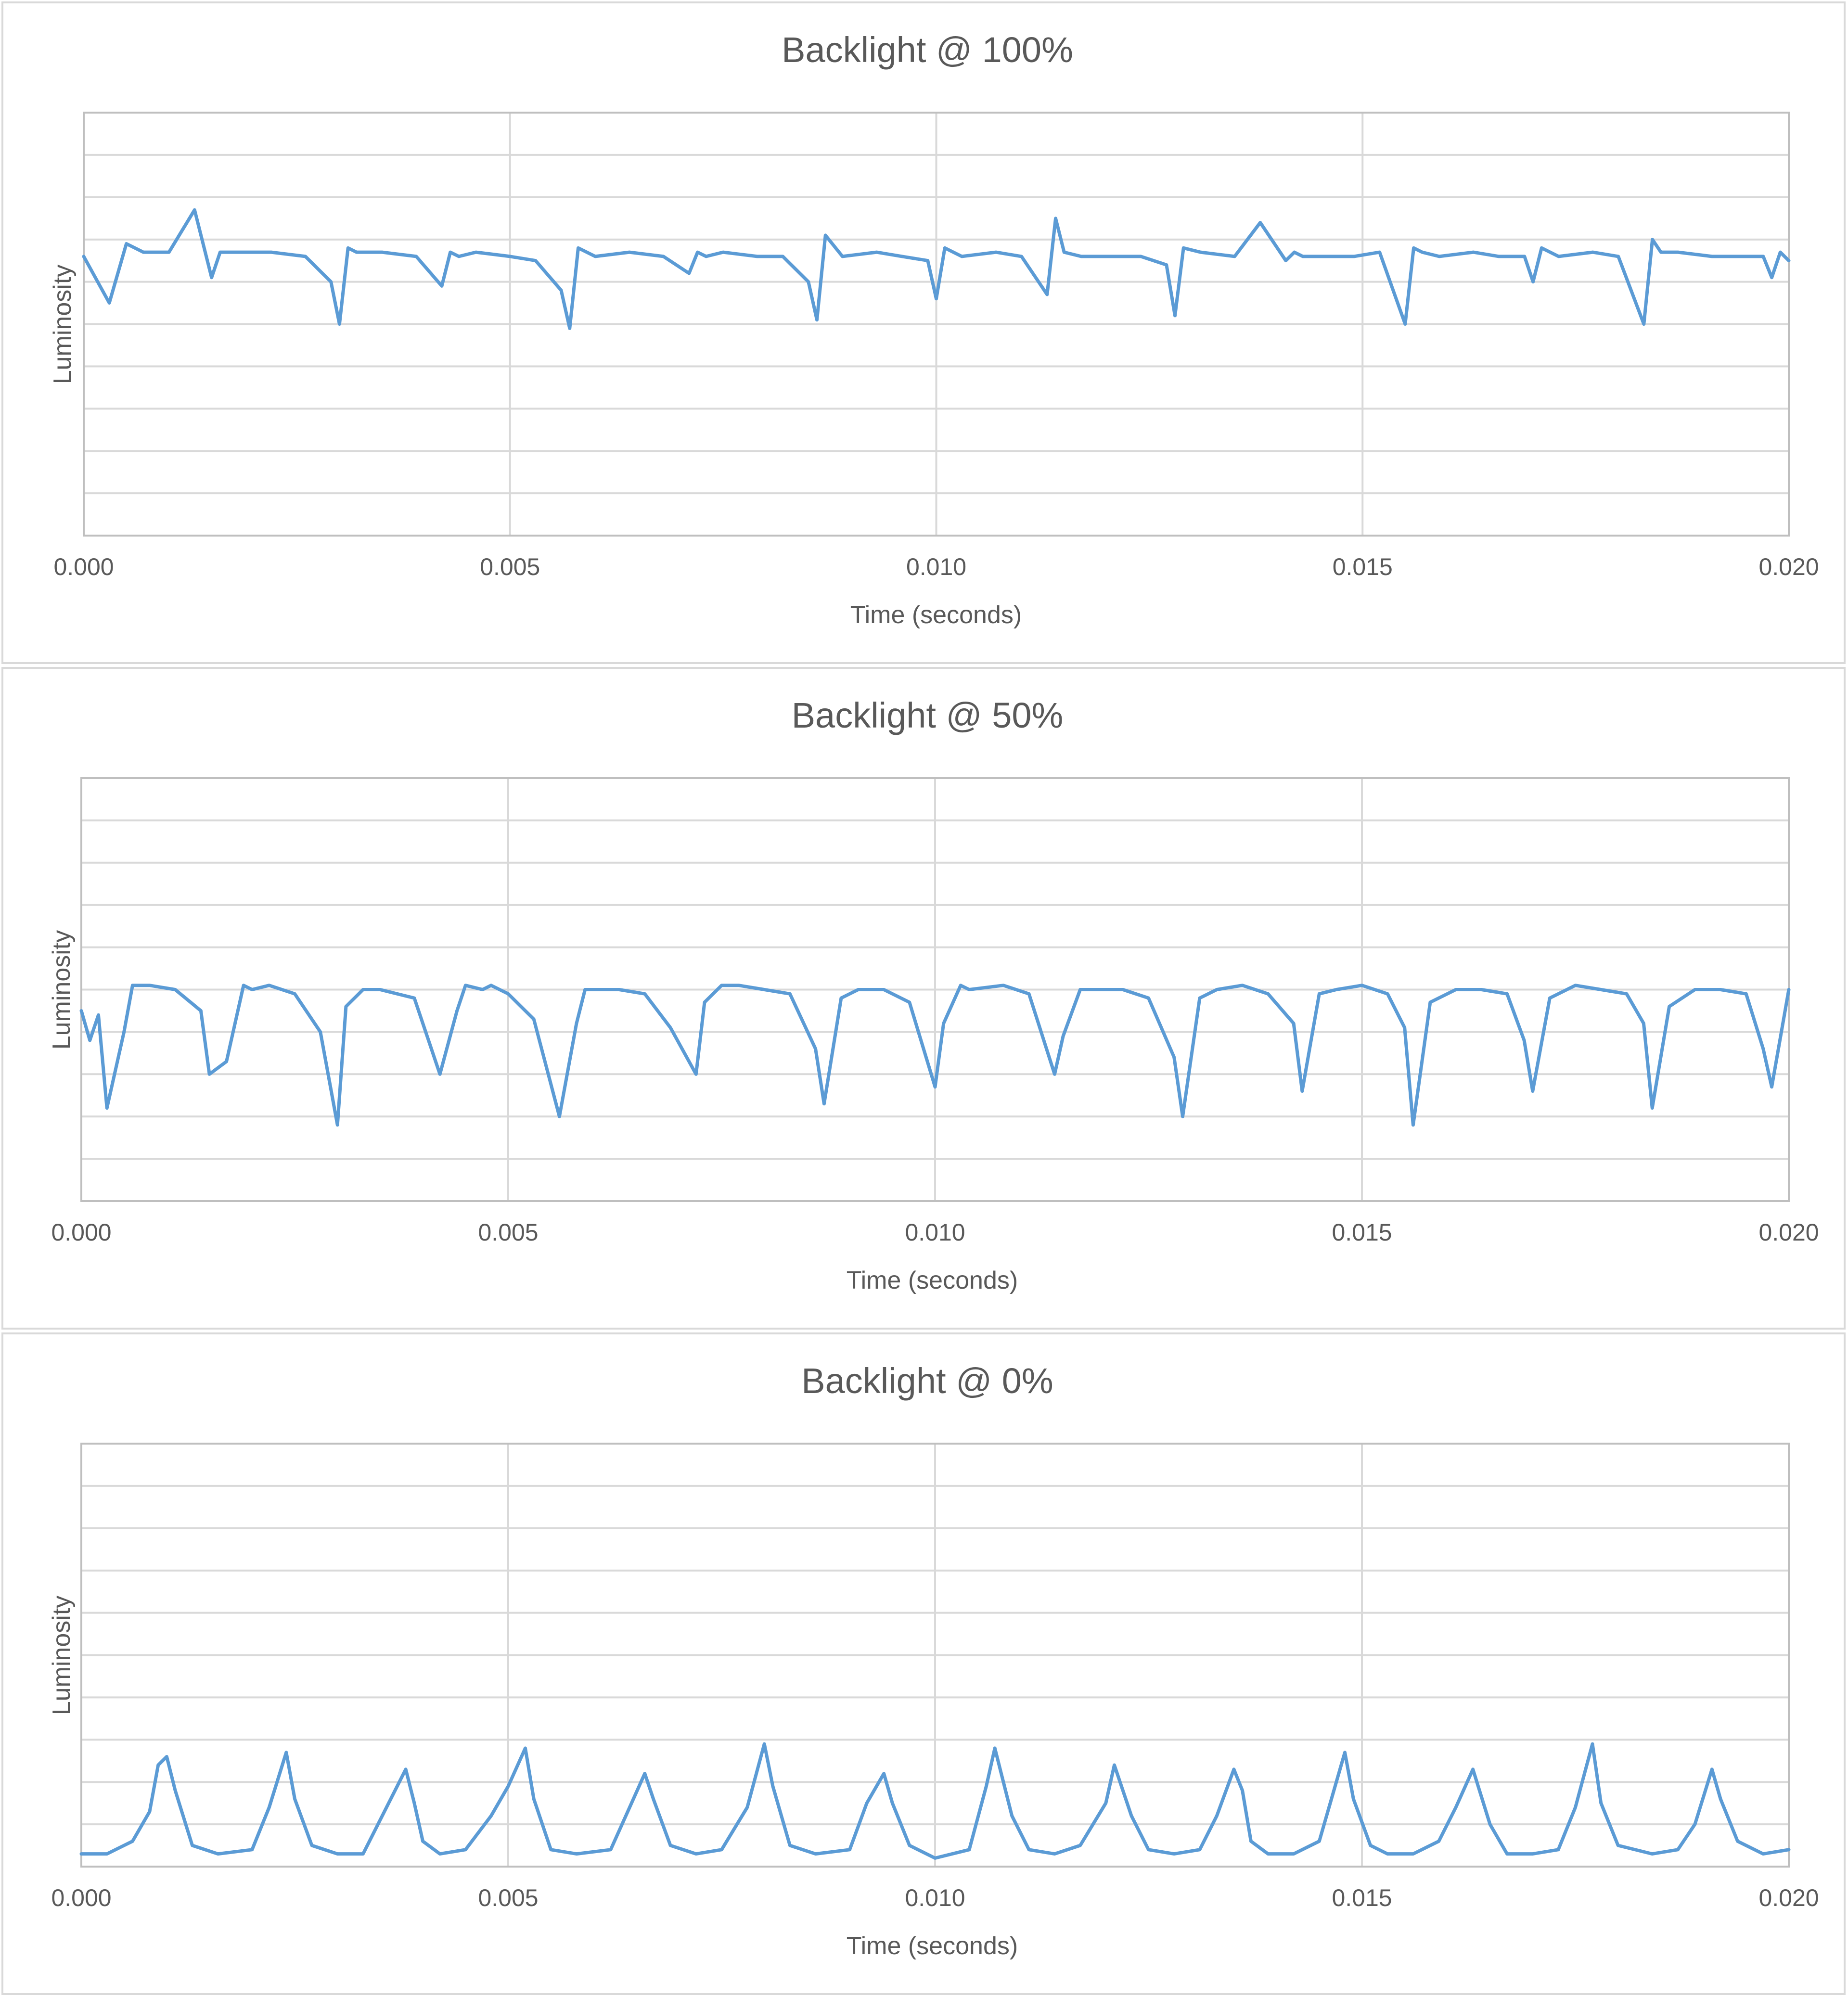  I want to click on chart-title: Backlight @ 50%, so click(928, 715).